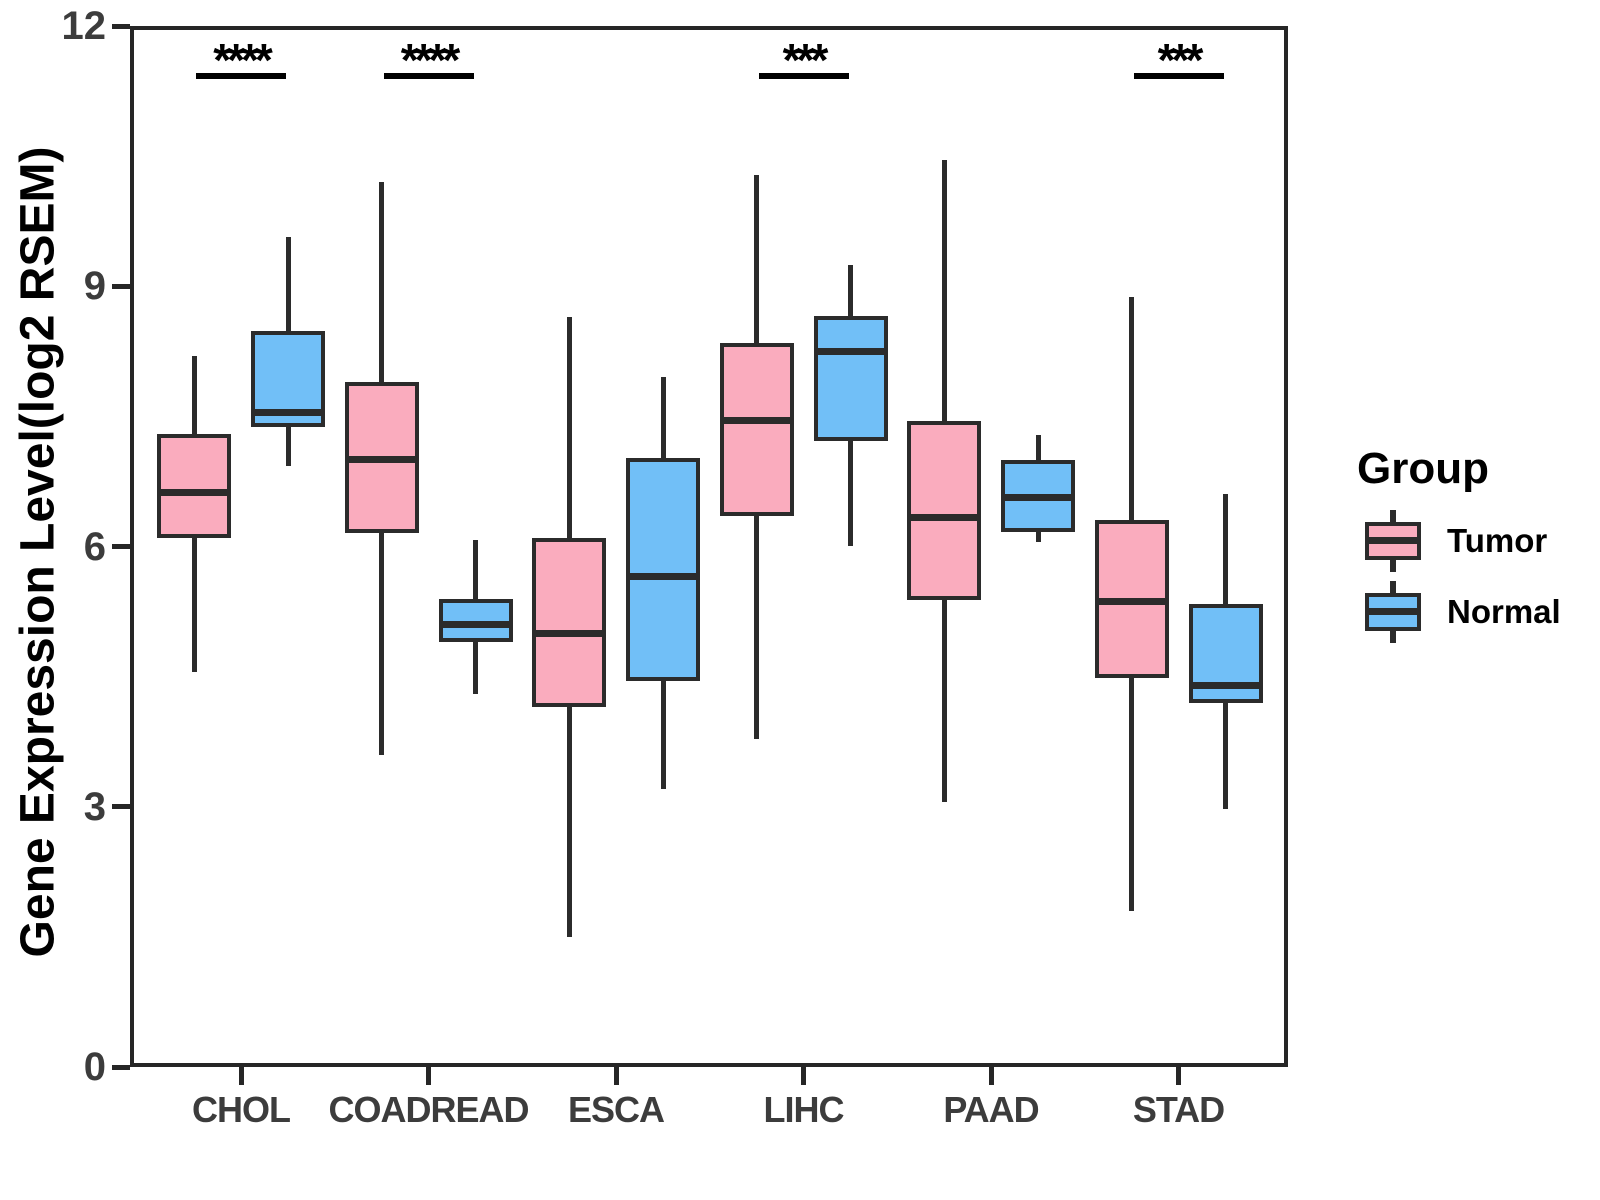 This screenshot has width=1600, height=1200. I want to click on y-tick-label: 6, so click(94, 546).